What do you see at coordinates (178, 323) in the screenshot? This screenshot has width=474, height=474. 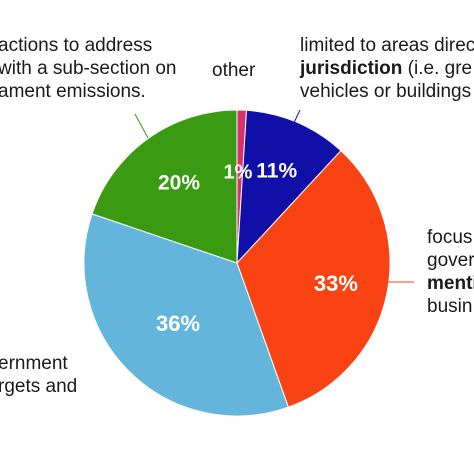 I see `pct-label-government: 36%` at bounding box center [178, 323].